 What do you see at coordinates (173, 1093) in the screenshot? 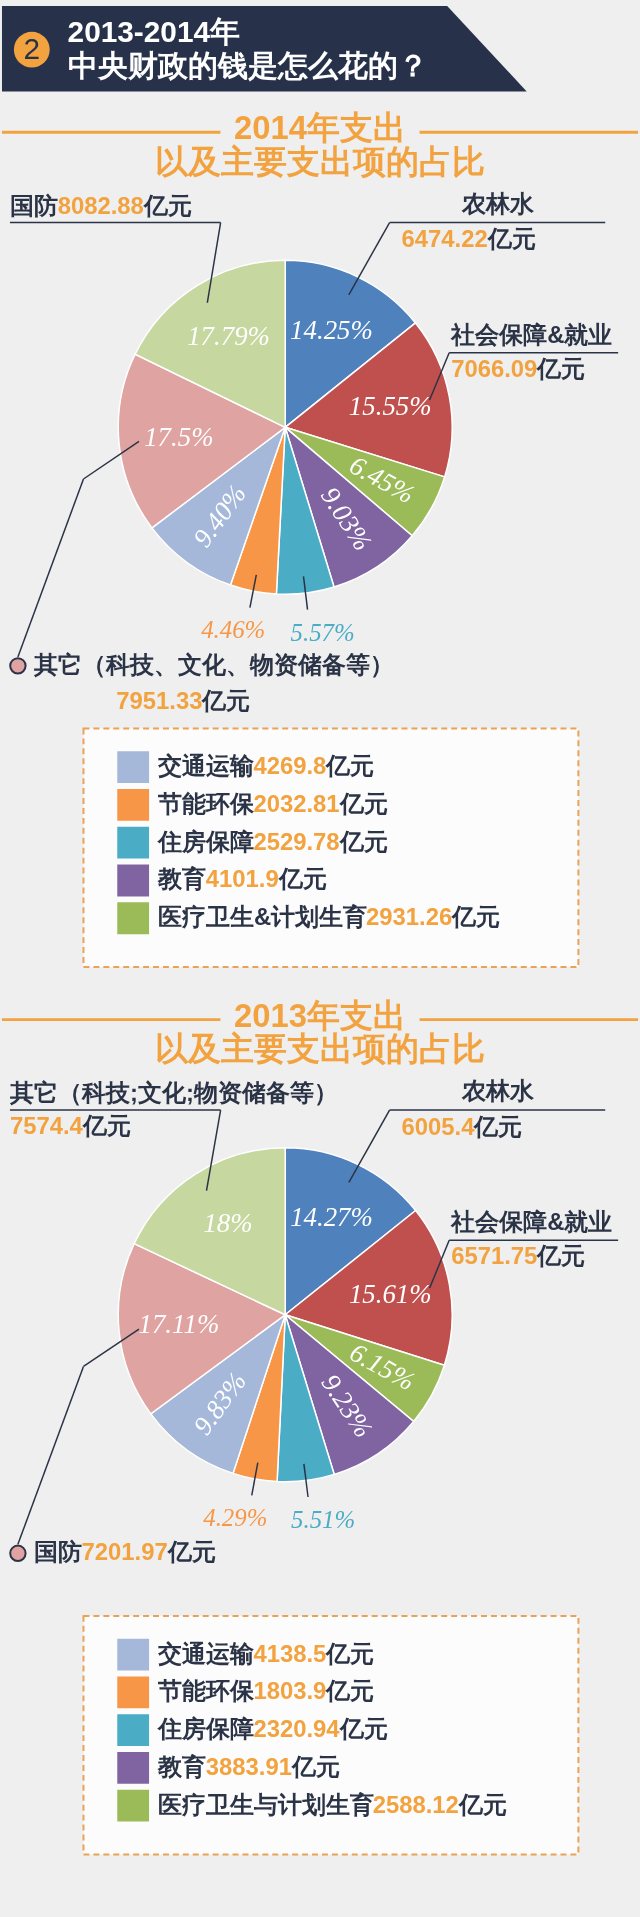
I see `slice-label: 其它（科技;文化;物资储备等）` at bounding box center [173, 1093].